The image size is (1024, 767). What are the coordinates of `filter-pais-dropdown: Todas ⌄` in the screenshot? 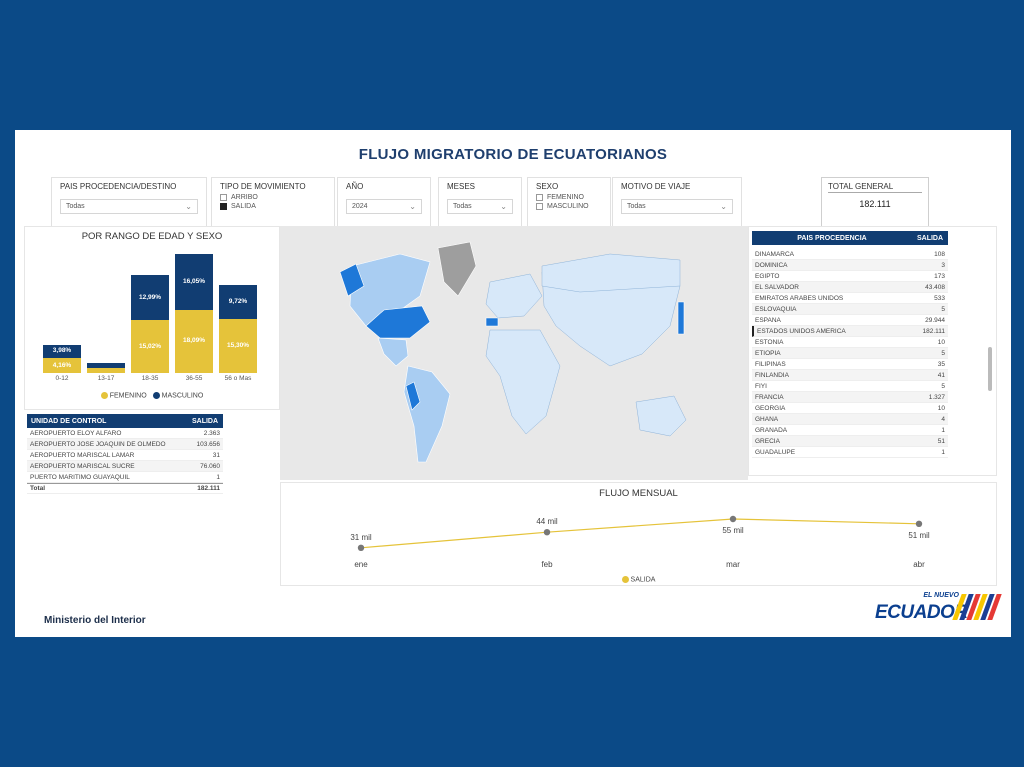 It's located at (129, 206).